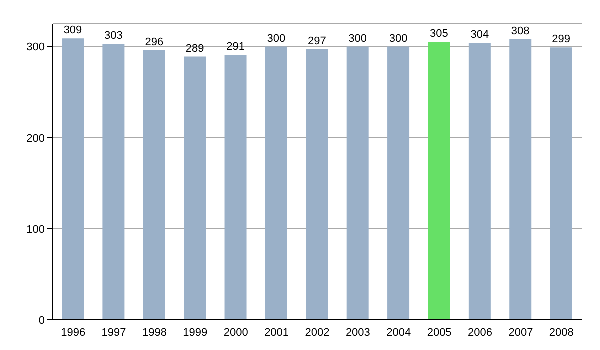  What do you see at coordinates (317, 42) in the screenshot?
I see `data-label: 297` at bounding box center [317, 42].